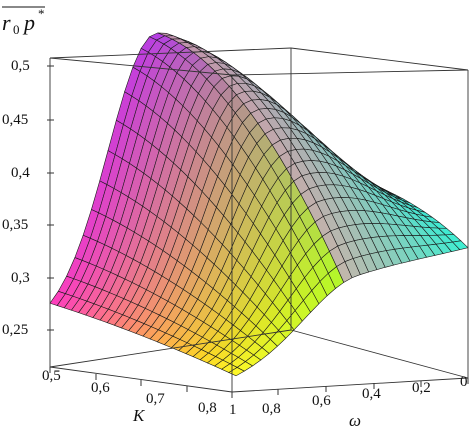  I want to click on z-tick-label: 0,35, so click(15, 225).